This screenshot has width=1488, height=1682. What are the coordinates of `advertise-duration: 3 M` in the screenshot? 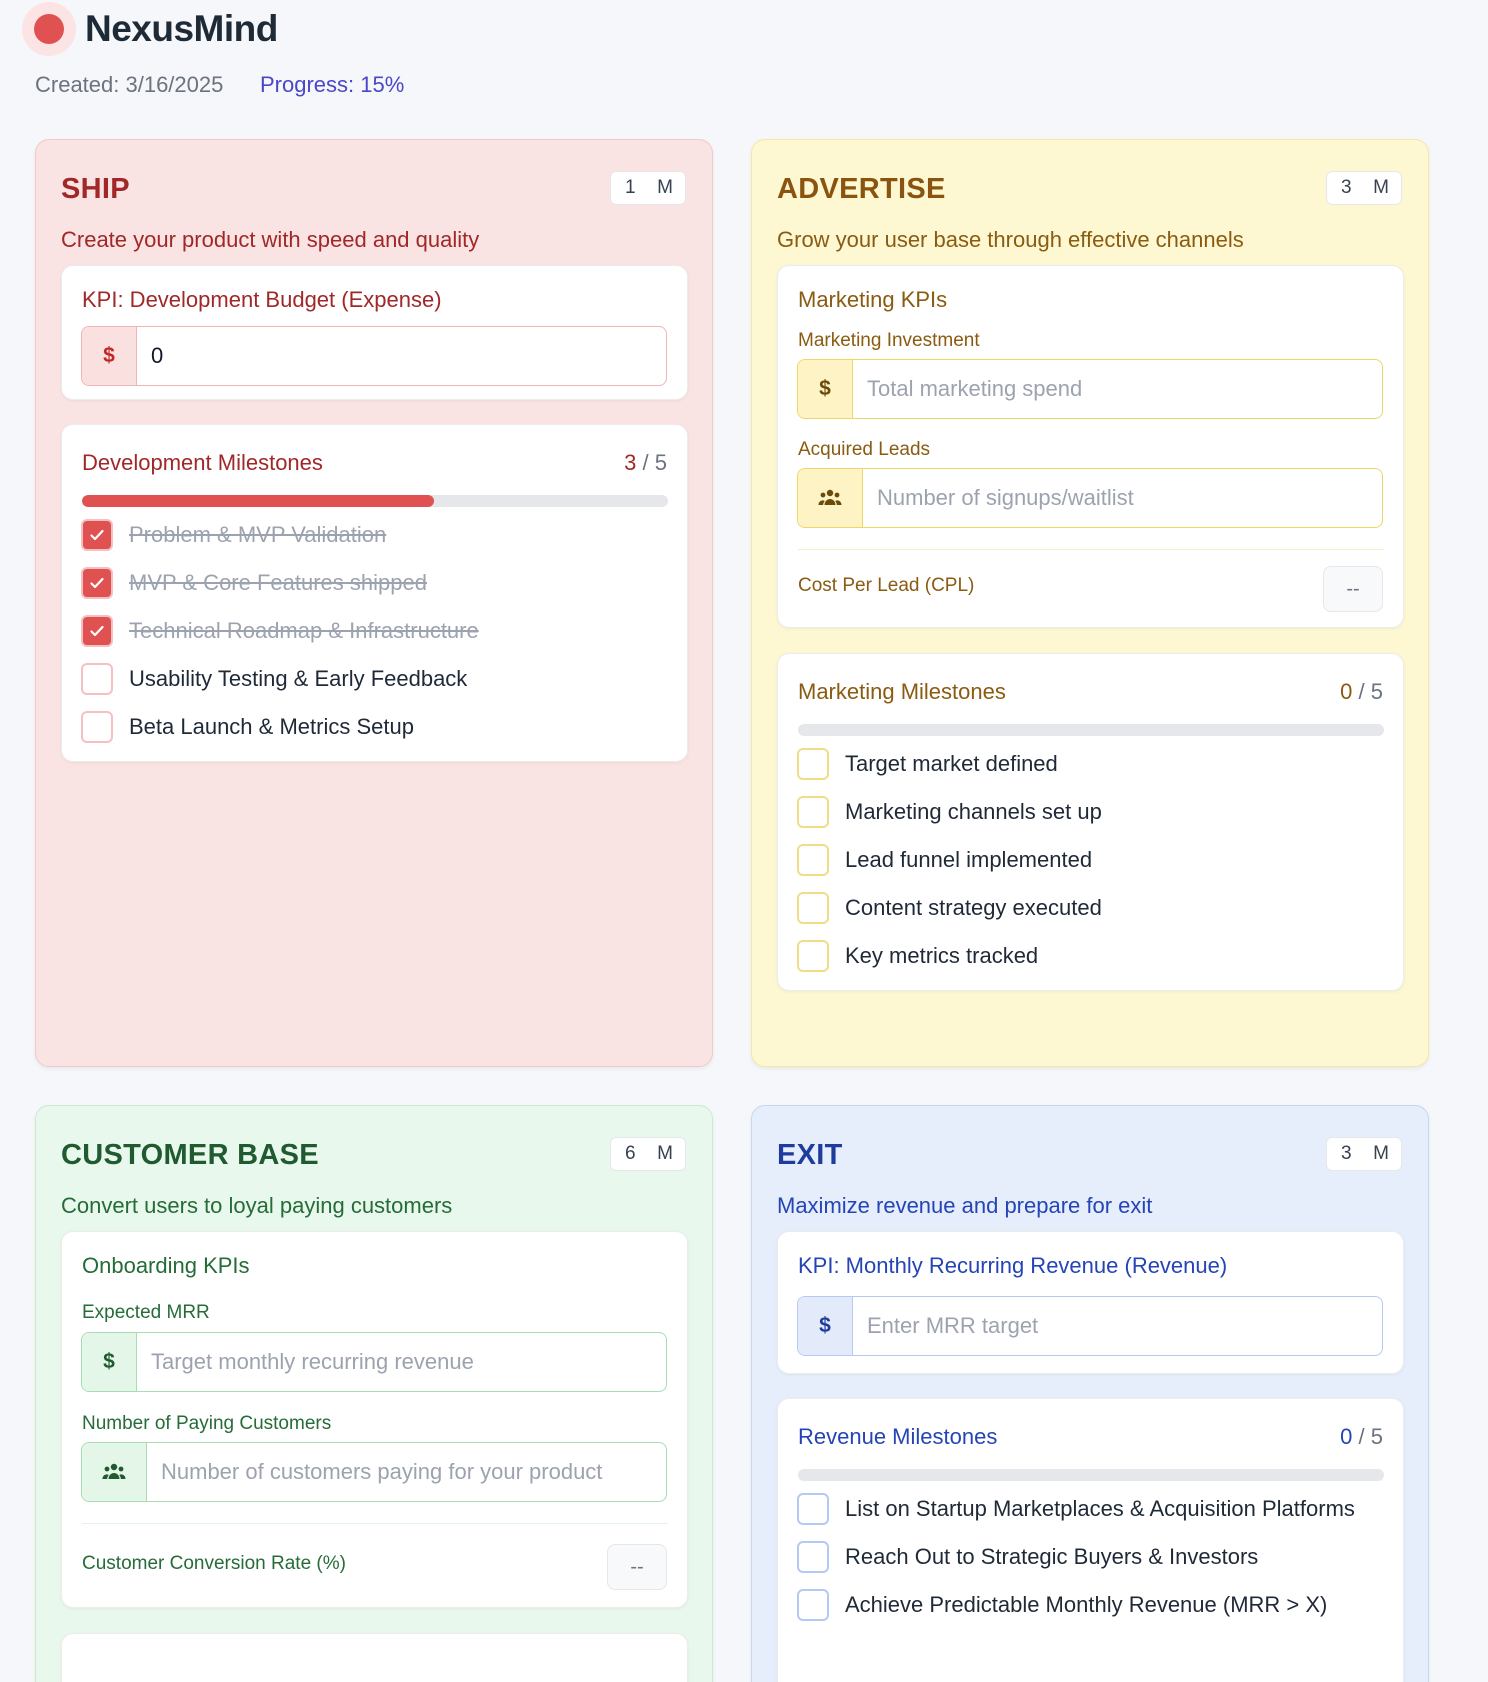 It's located at (1364, 188).